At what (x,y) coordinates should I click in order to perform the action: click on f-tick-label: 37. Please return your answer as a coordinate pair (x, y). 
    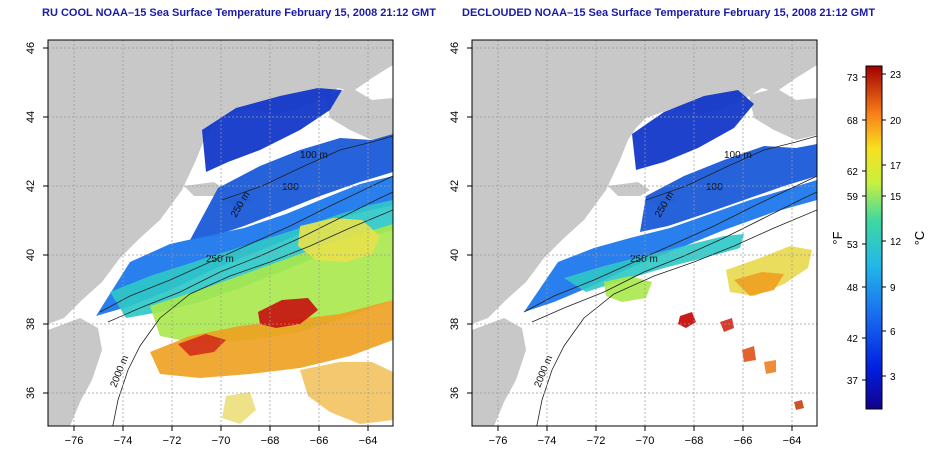
    Looking at the image, I should click on (853, 381).